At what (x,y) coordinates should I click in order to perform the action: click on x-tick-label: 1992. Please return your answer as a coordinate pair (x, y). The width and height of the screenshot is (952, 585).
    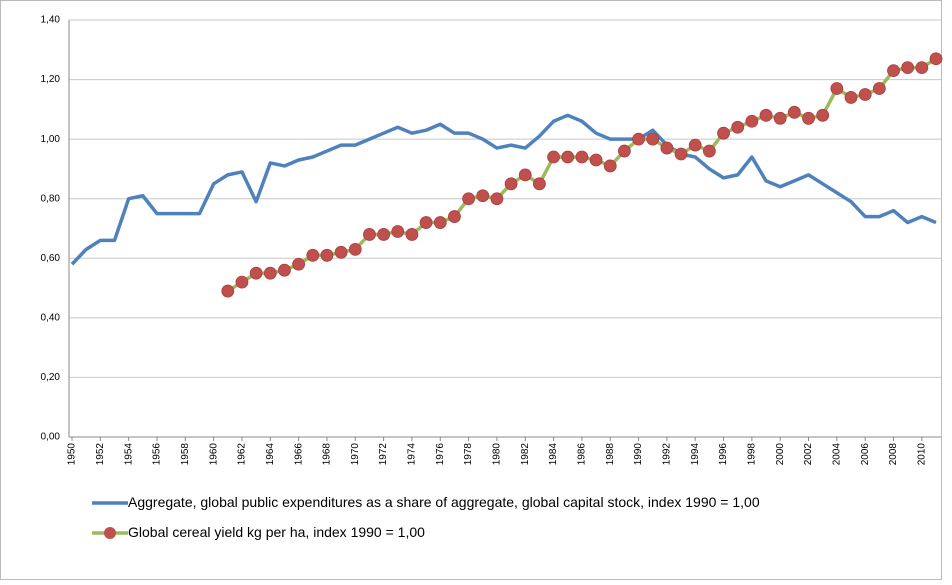
    Looking at the image, I should click on (667, 454).